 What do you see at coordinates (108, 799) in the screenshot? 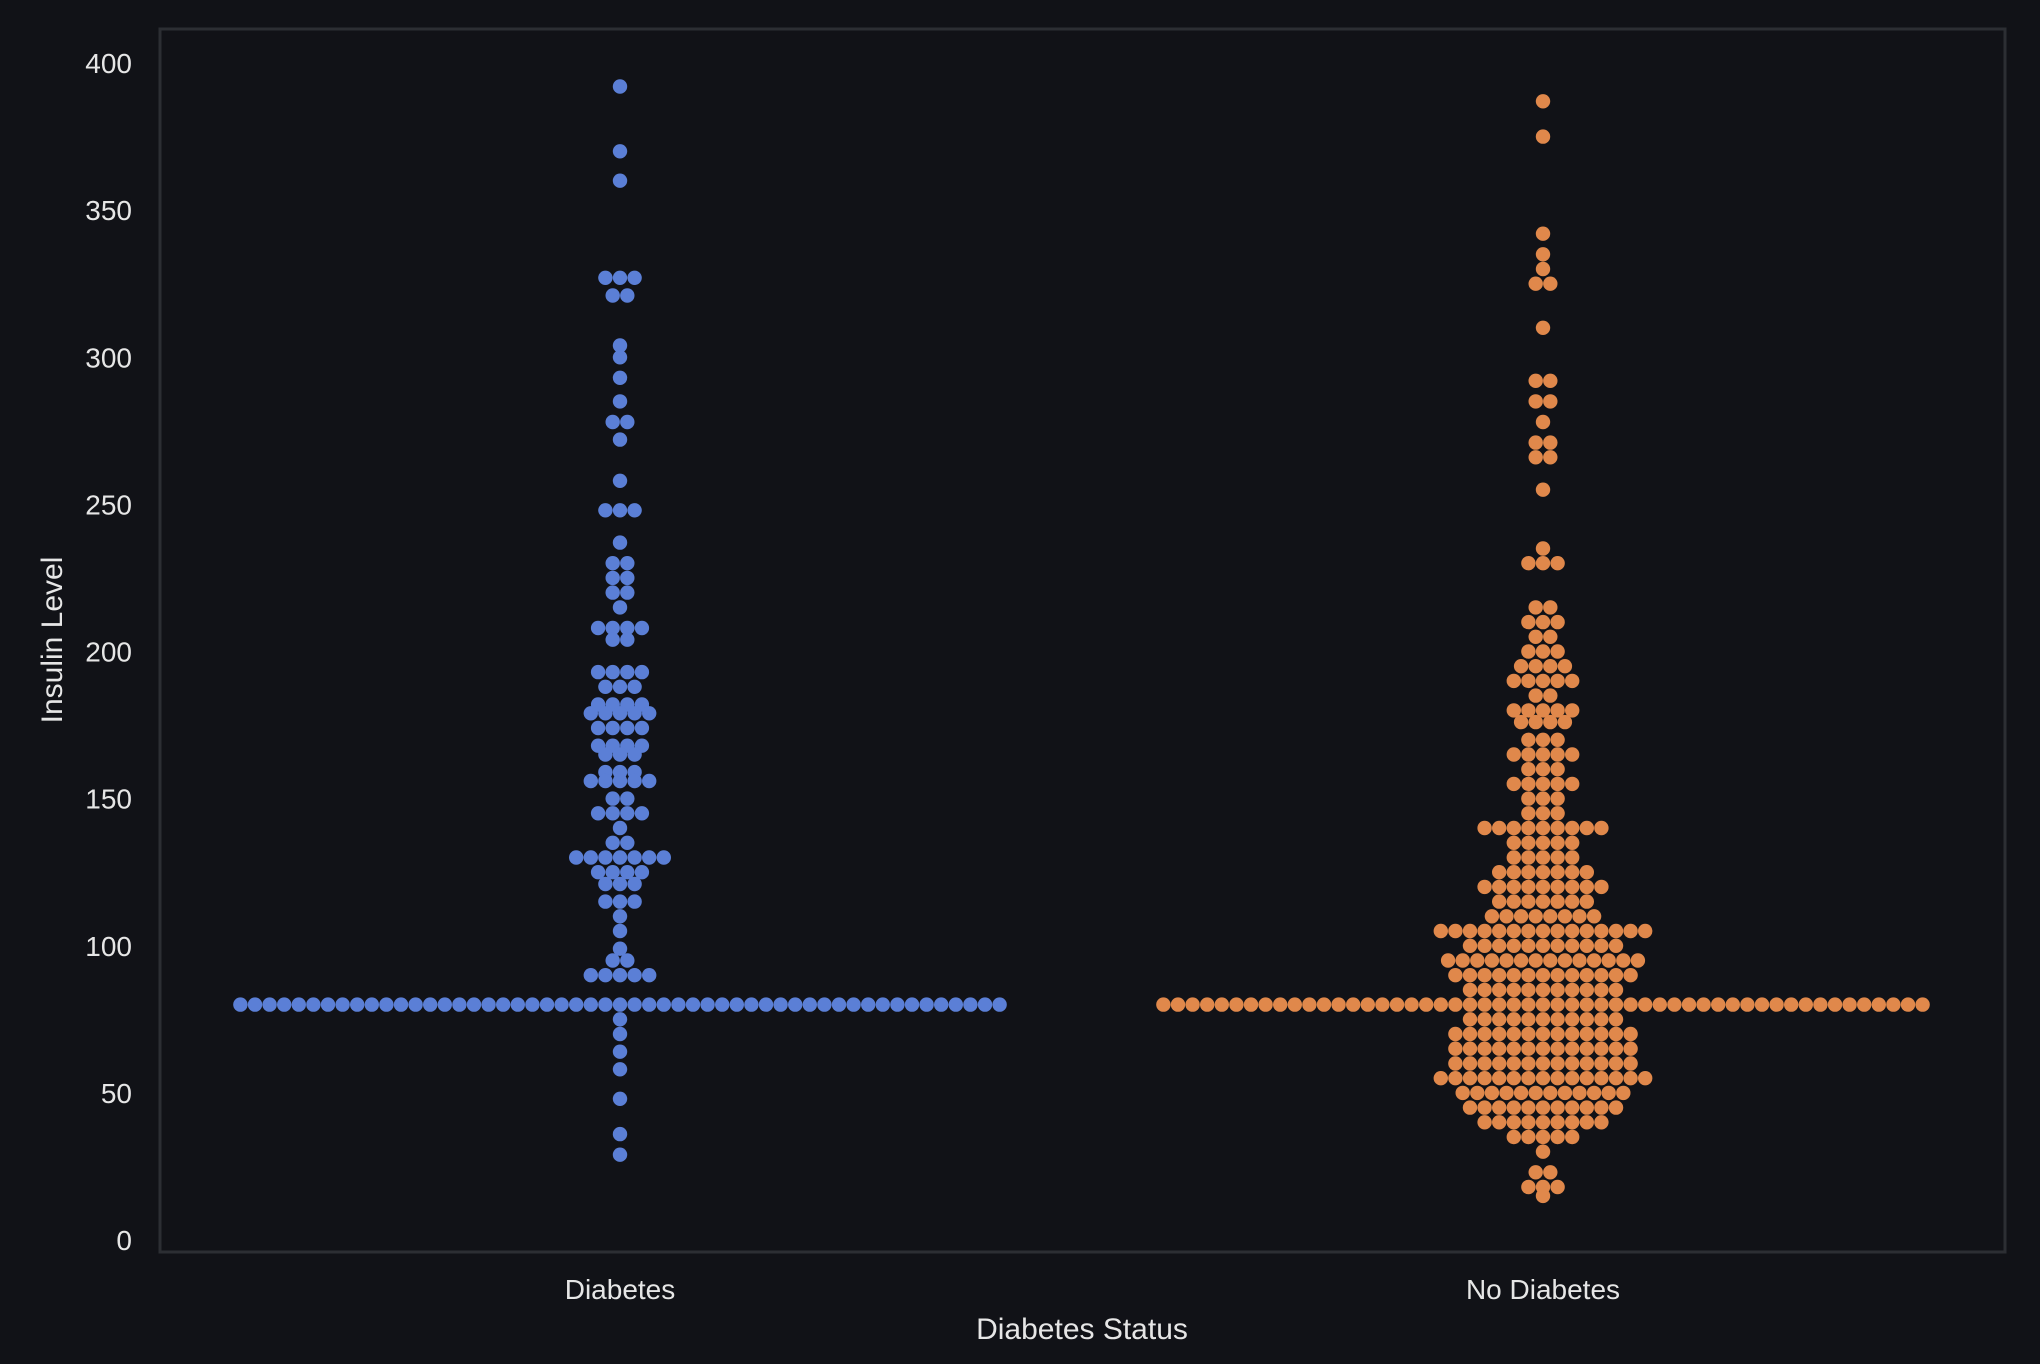
I see `y-tick-label: 150` at bounding box center [108, 799].